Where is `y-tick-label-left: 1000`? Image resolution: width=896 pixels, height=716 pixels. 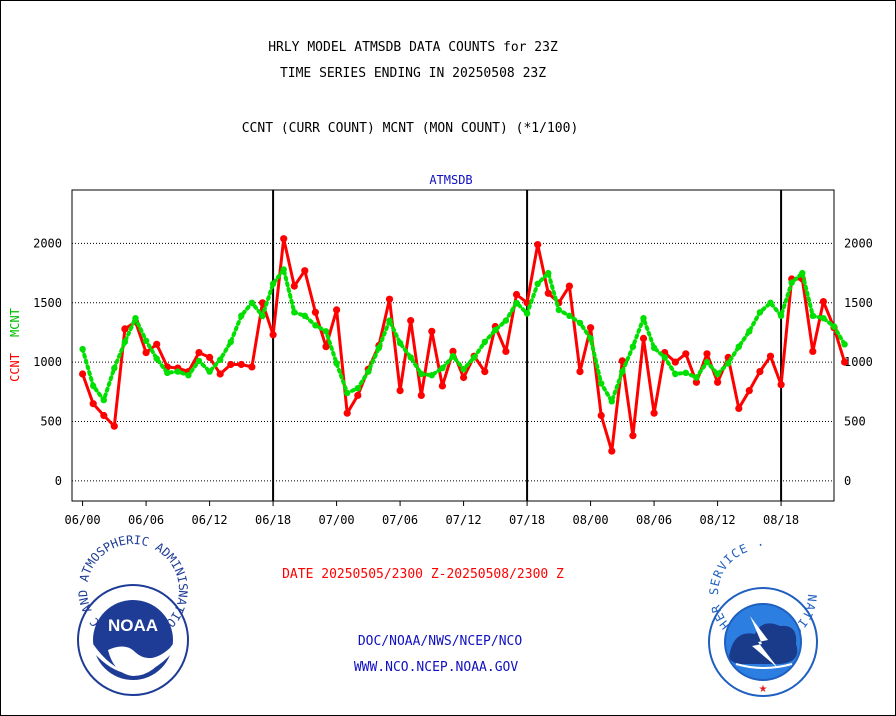
y-tick-label-left: 1000 is located at coordinates (47, 362).